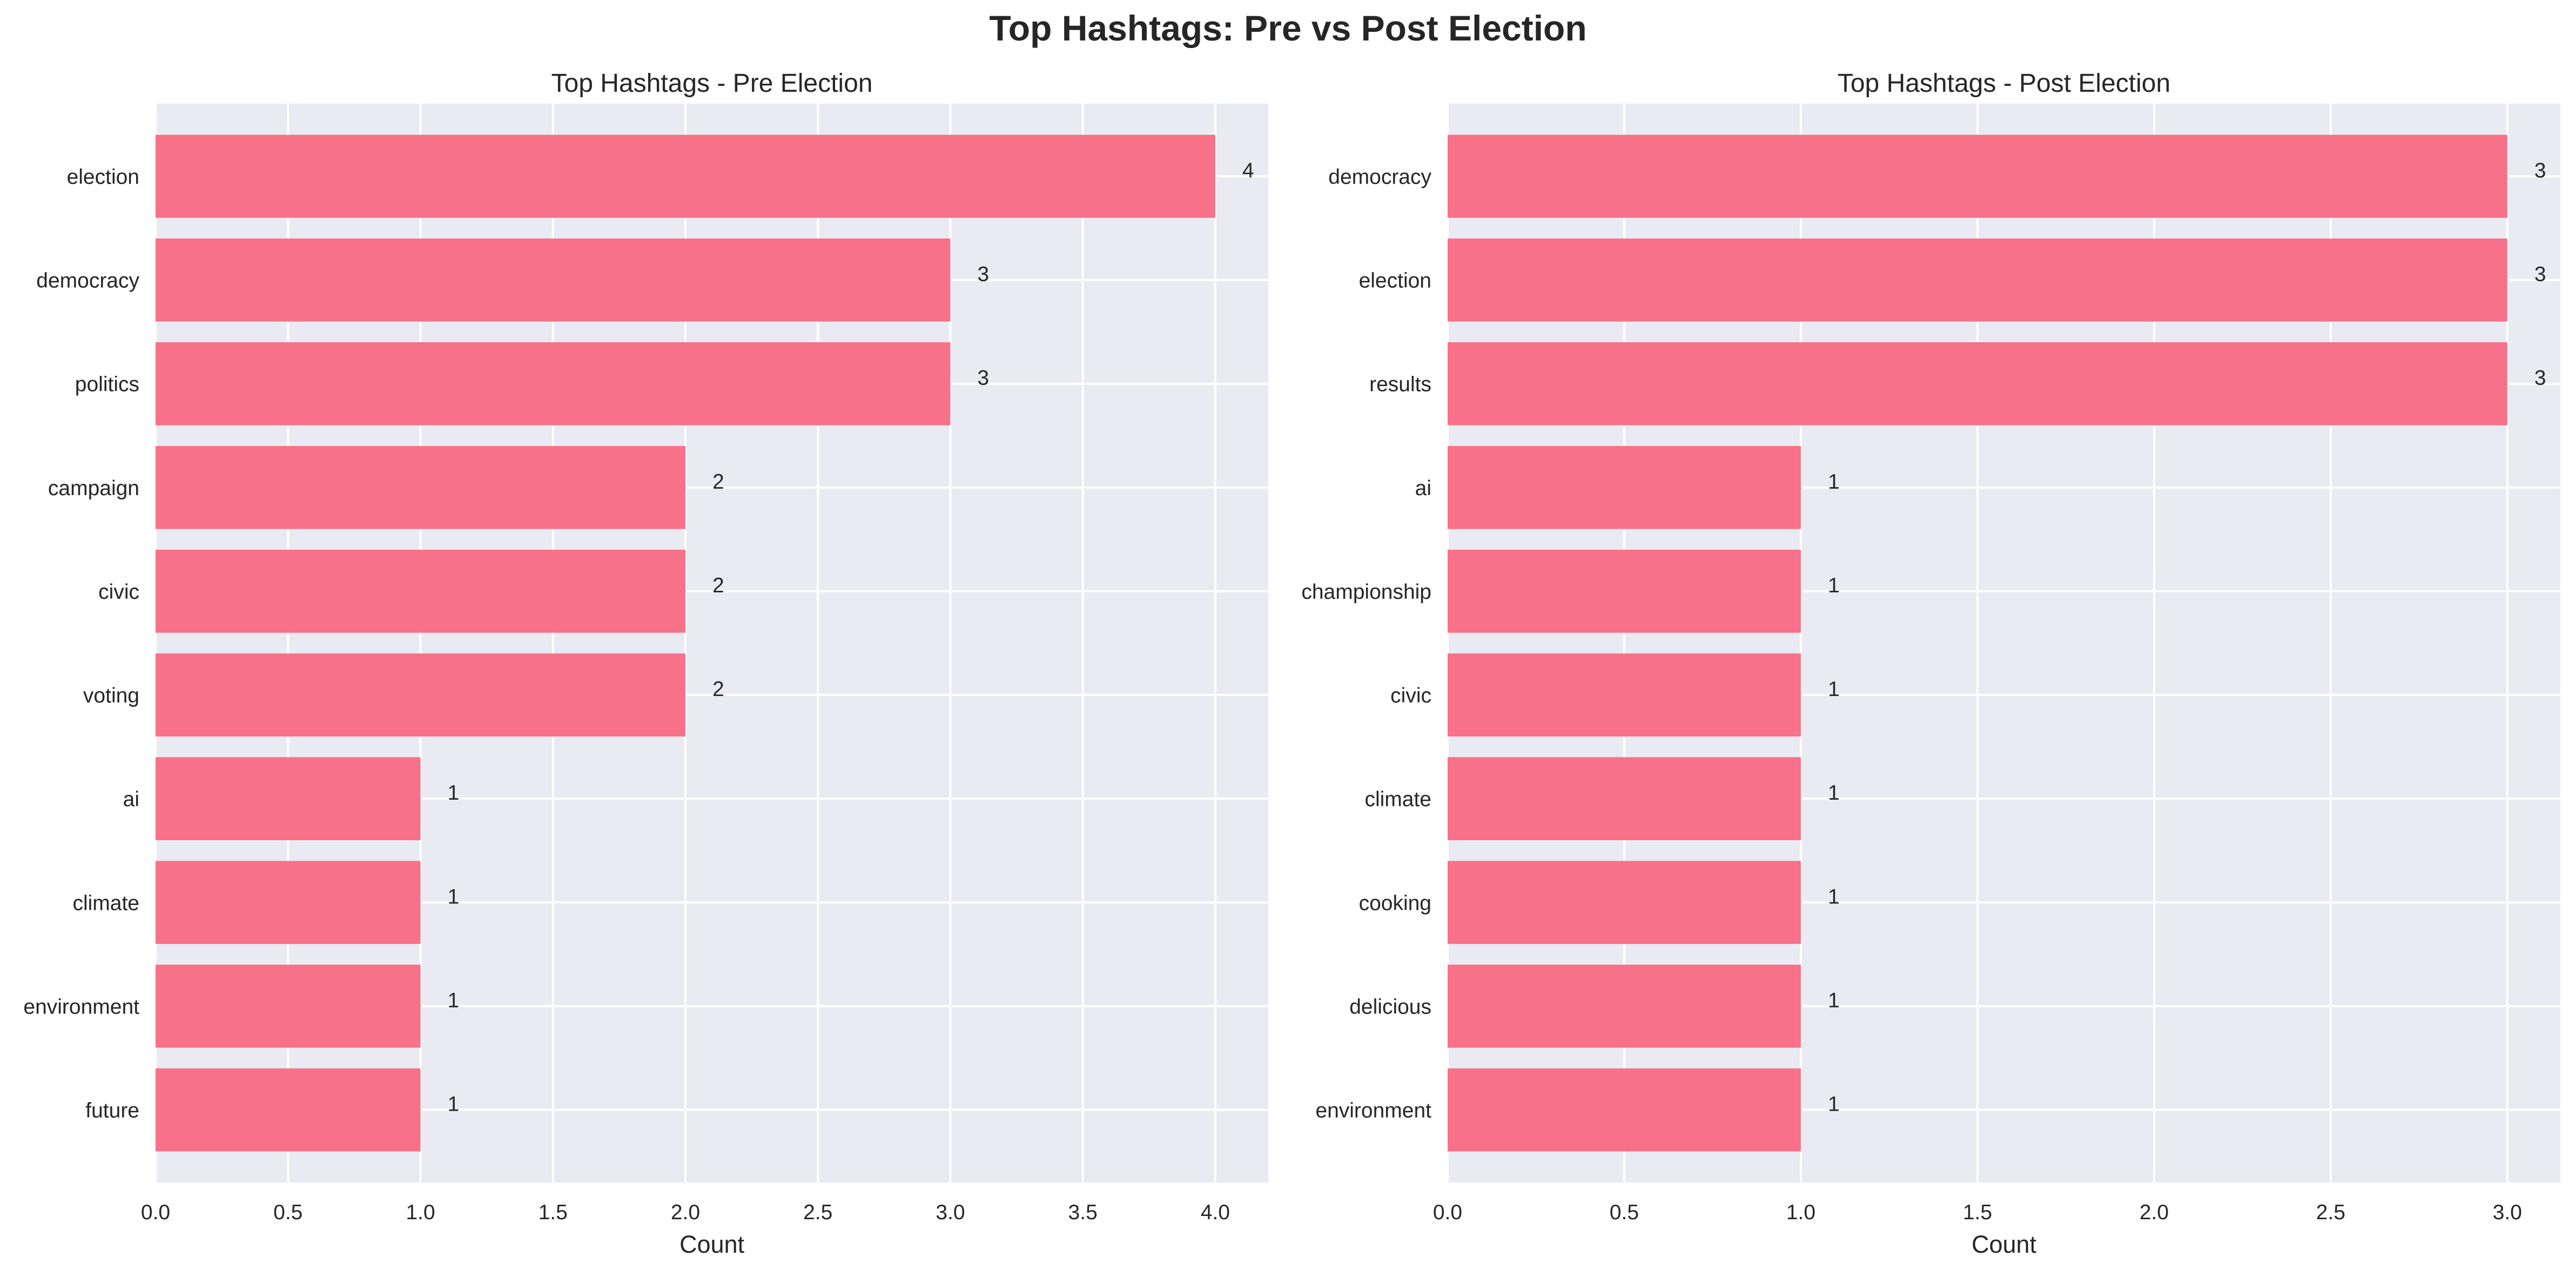 This screenshot has width=2576, height=1277. What do you see at coordinates (1215, 1212) in the screenshot?
I see `chart1-x-tick-label: 4.0` at bounding box center [1215, 1212].